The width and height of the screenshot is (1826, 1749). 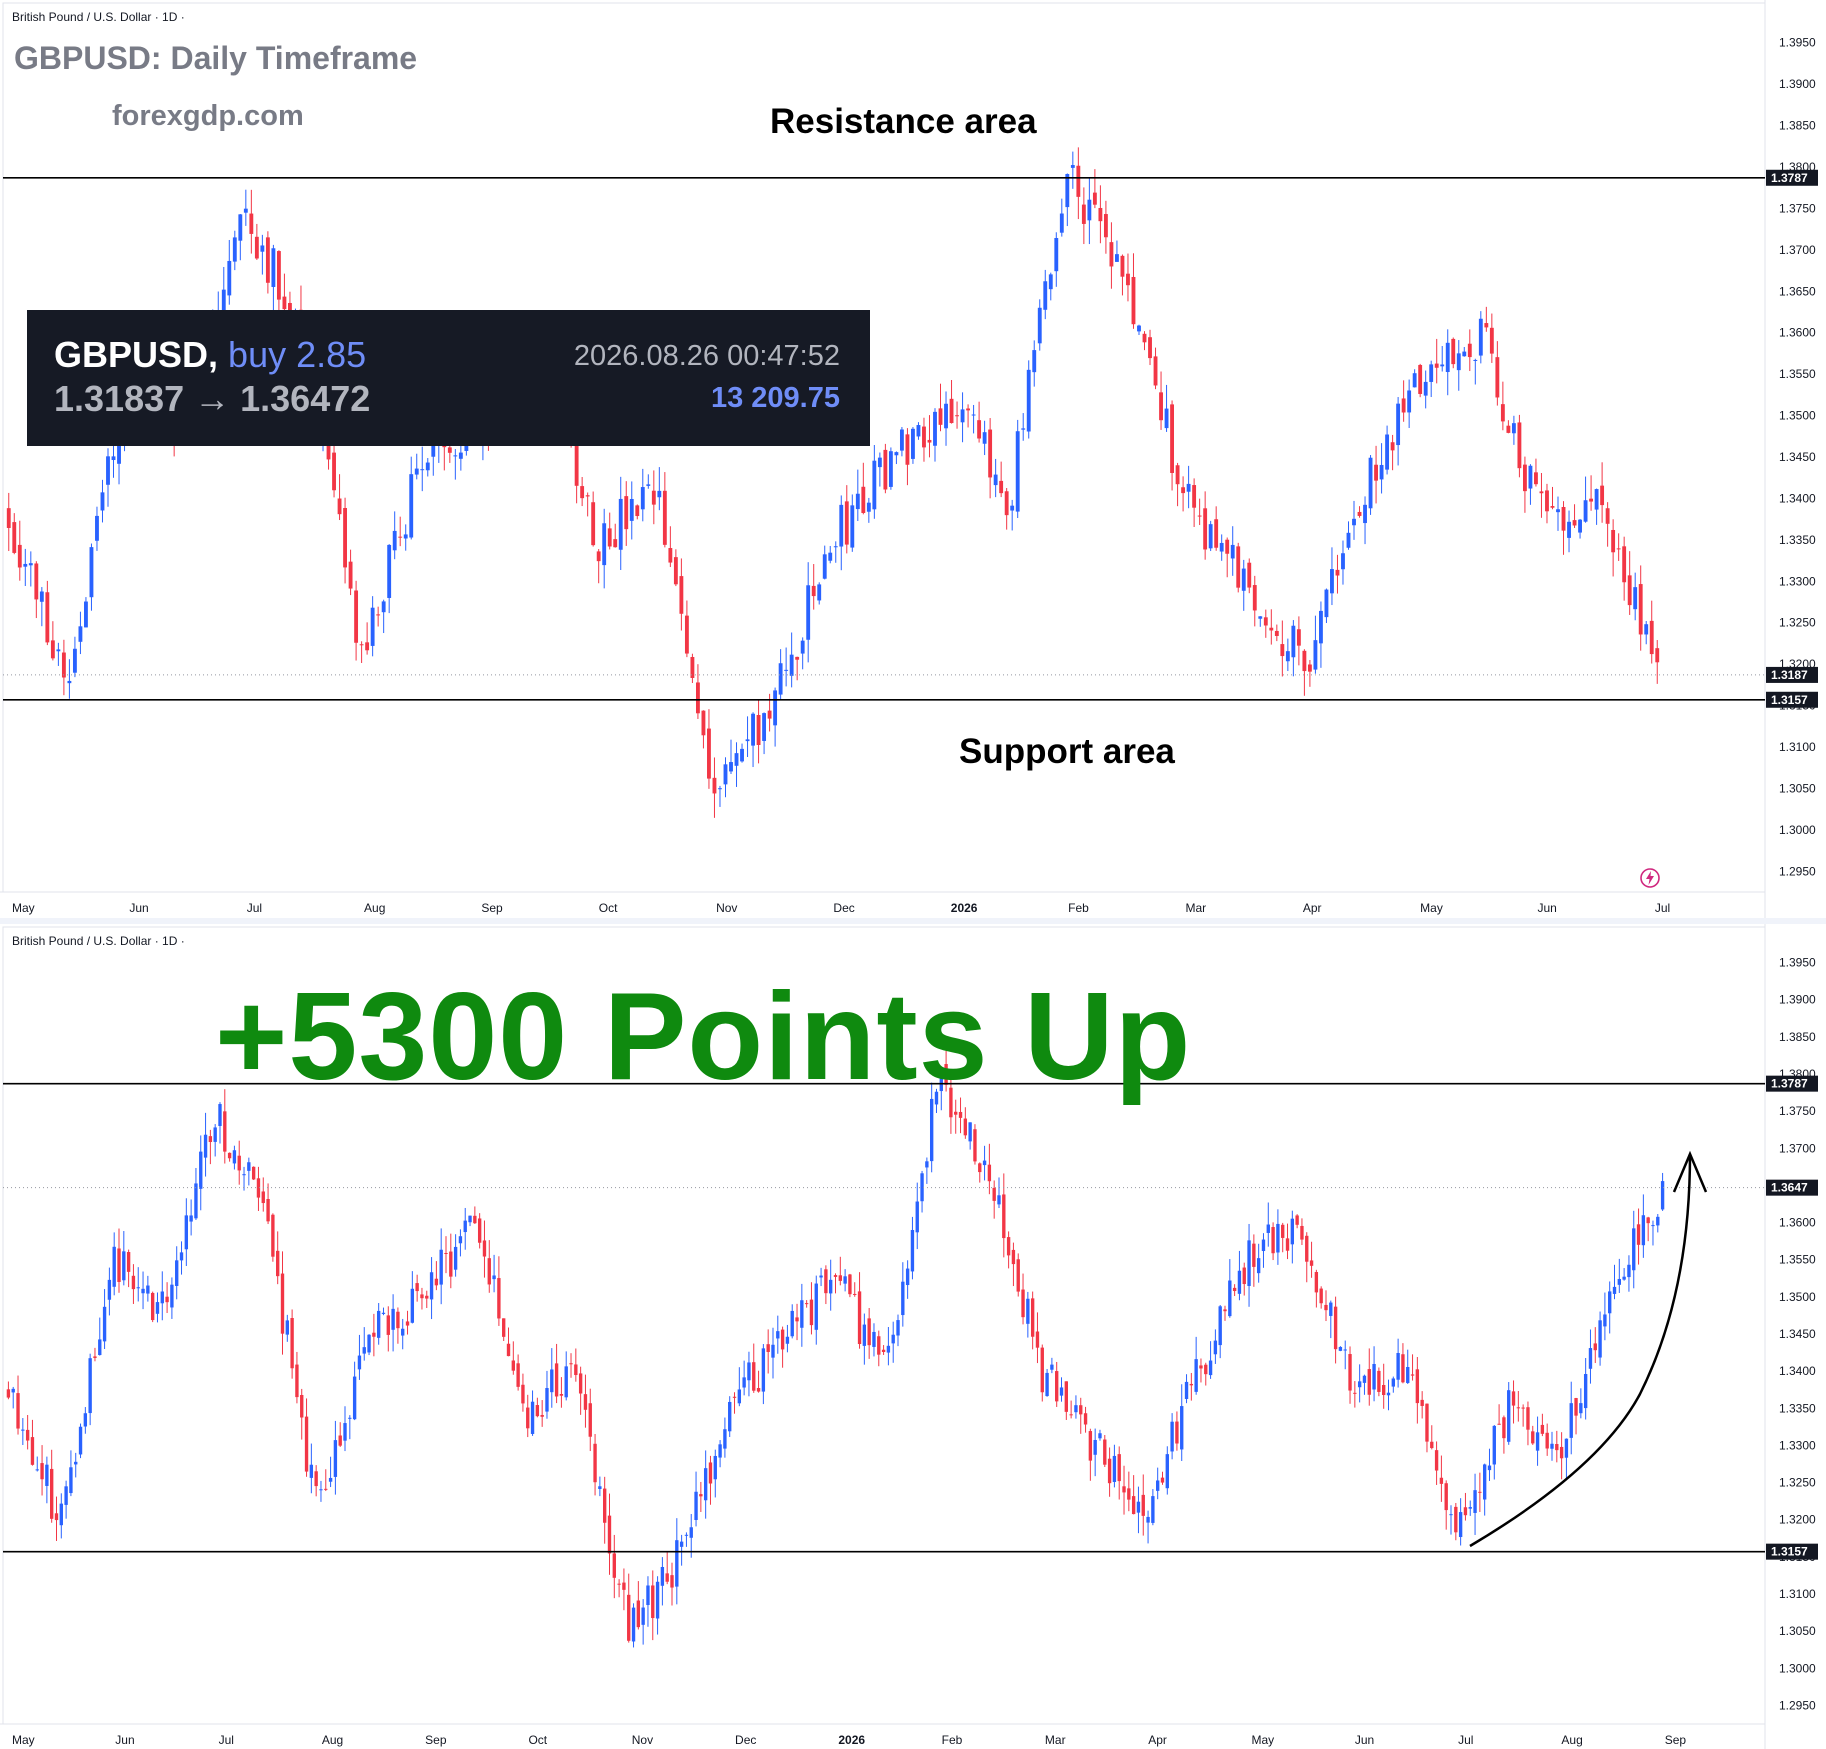 I want to click on symbol-label-bottom: British Pound / U.S. Dollar · 1D ·, so click(x=98, y=941).